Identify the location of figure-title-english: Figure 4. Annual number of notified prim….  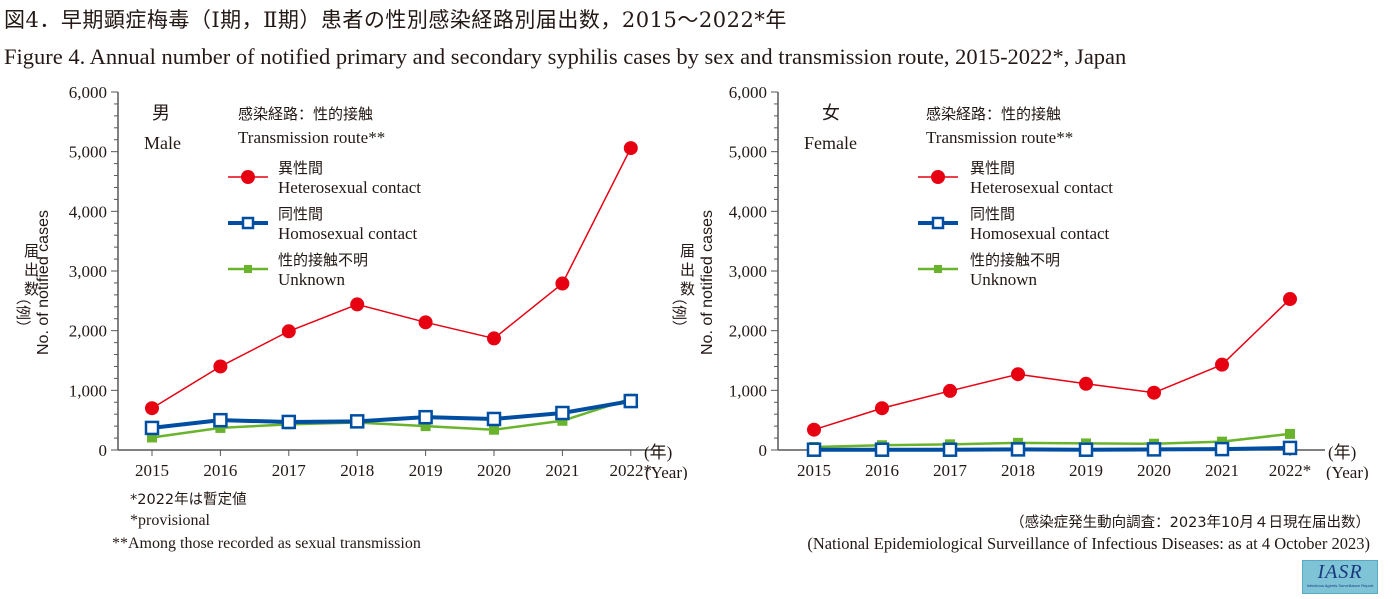
(565, 56).